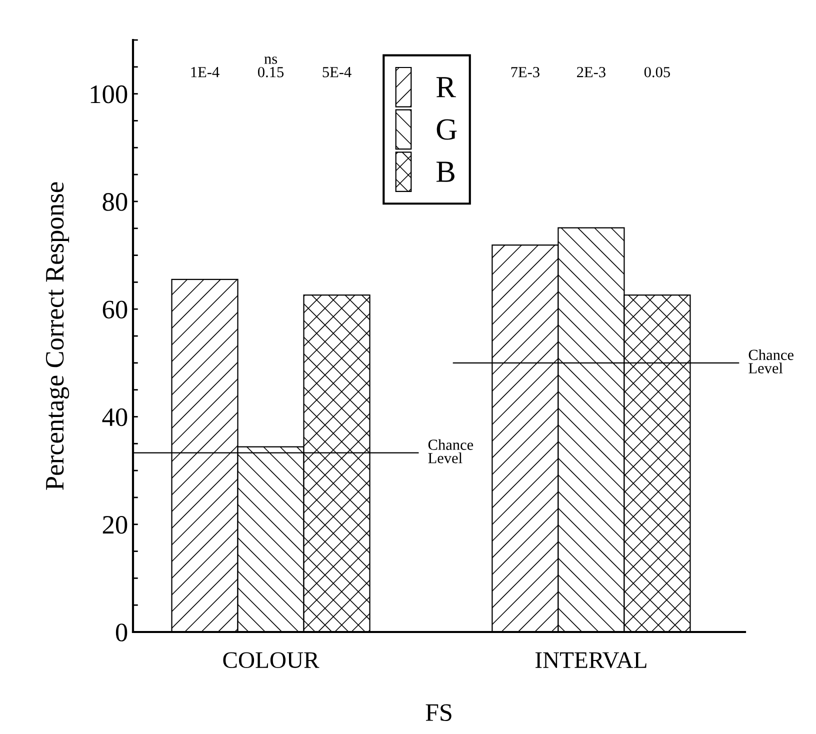 The width and height of the screenshot is (816, 734). Describe the element at coordinates (446, 129) in the screenshot. I see `legend-label: G` at that location.